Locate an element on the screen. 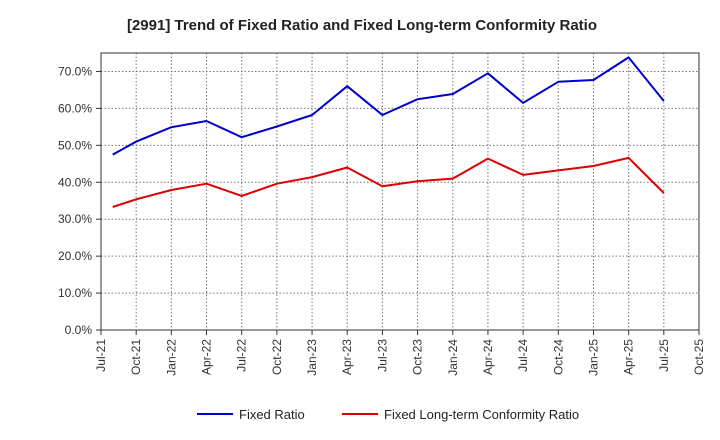 The image size is (720, 440). y-tick-label: 20.0% is located at coordinates (75, 256).